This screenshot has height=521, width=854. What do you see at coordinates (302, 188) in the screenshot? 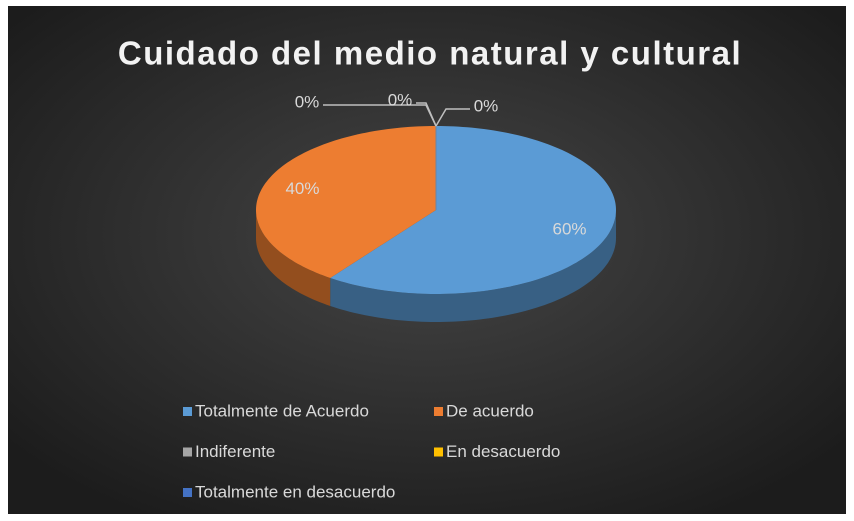
I see `data-label: 40%` at bounding box center [302, 188].